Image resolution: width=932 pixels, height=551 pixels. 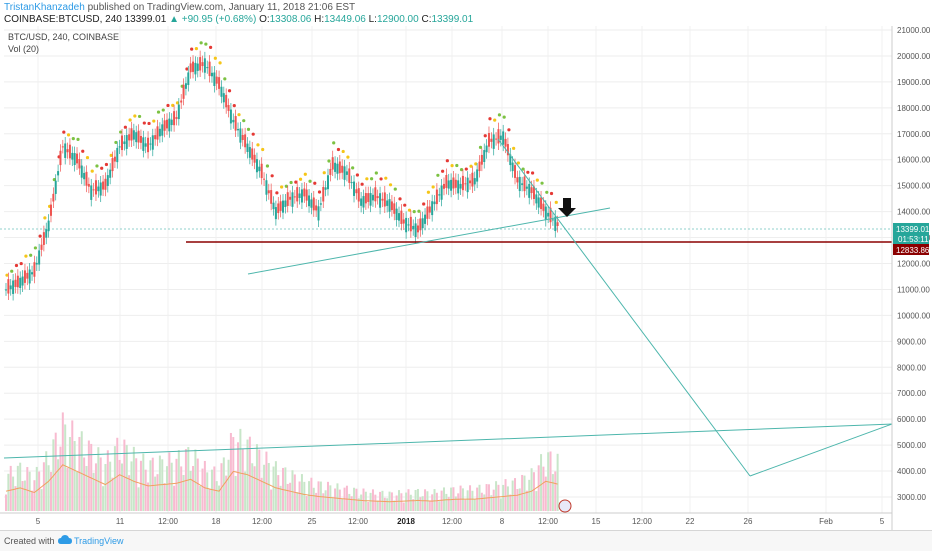 I want to click on down-arrow-icon, so click(x=567, y=207).